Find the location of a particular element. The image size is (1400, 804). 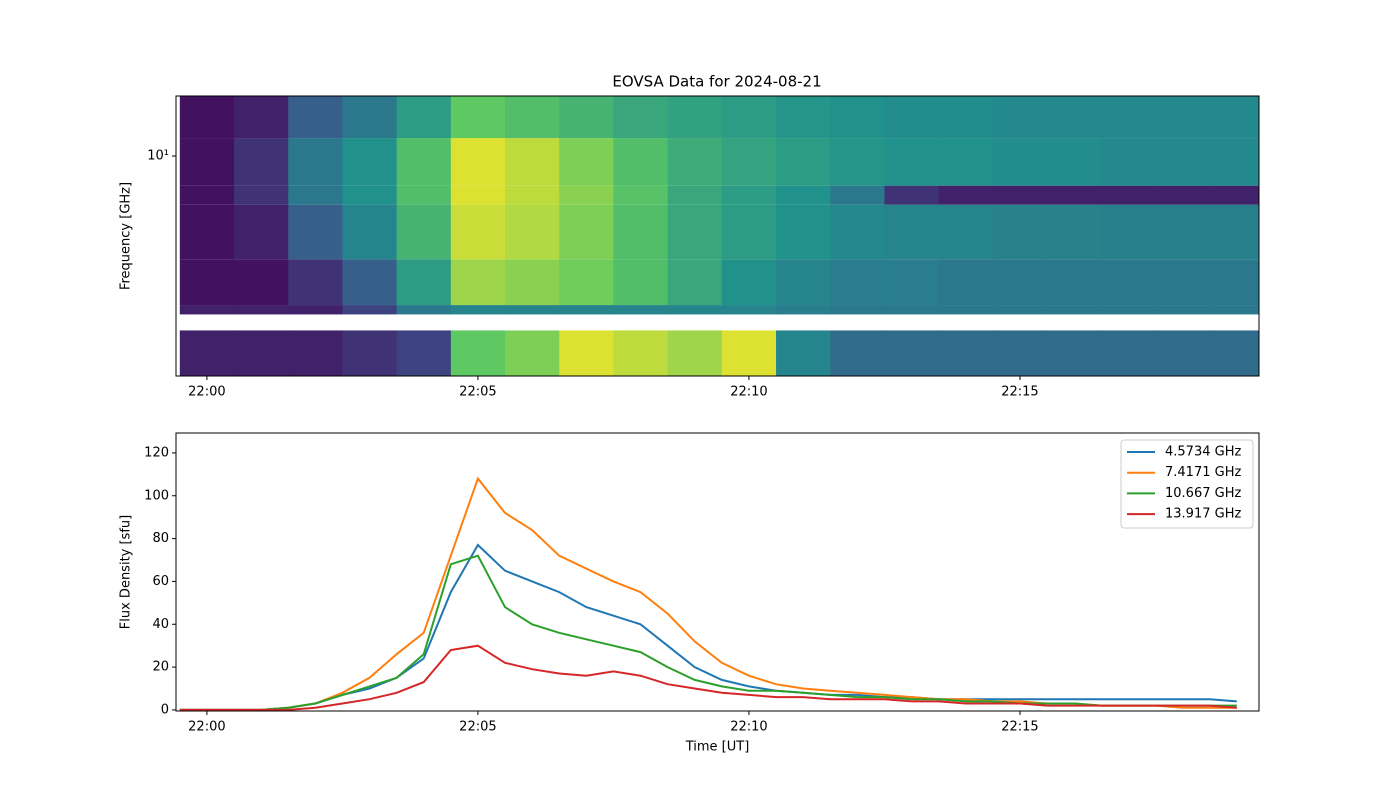

y-tick-label: 20 is located at coordinates (160, 667).